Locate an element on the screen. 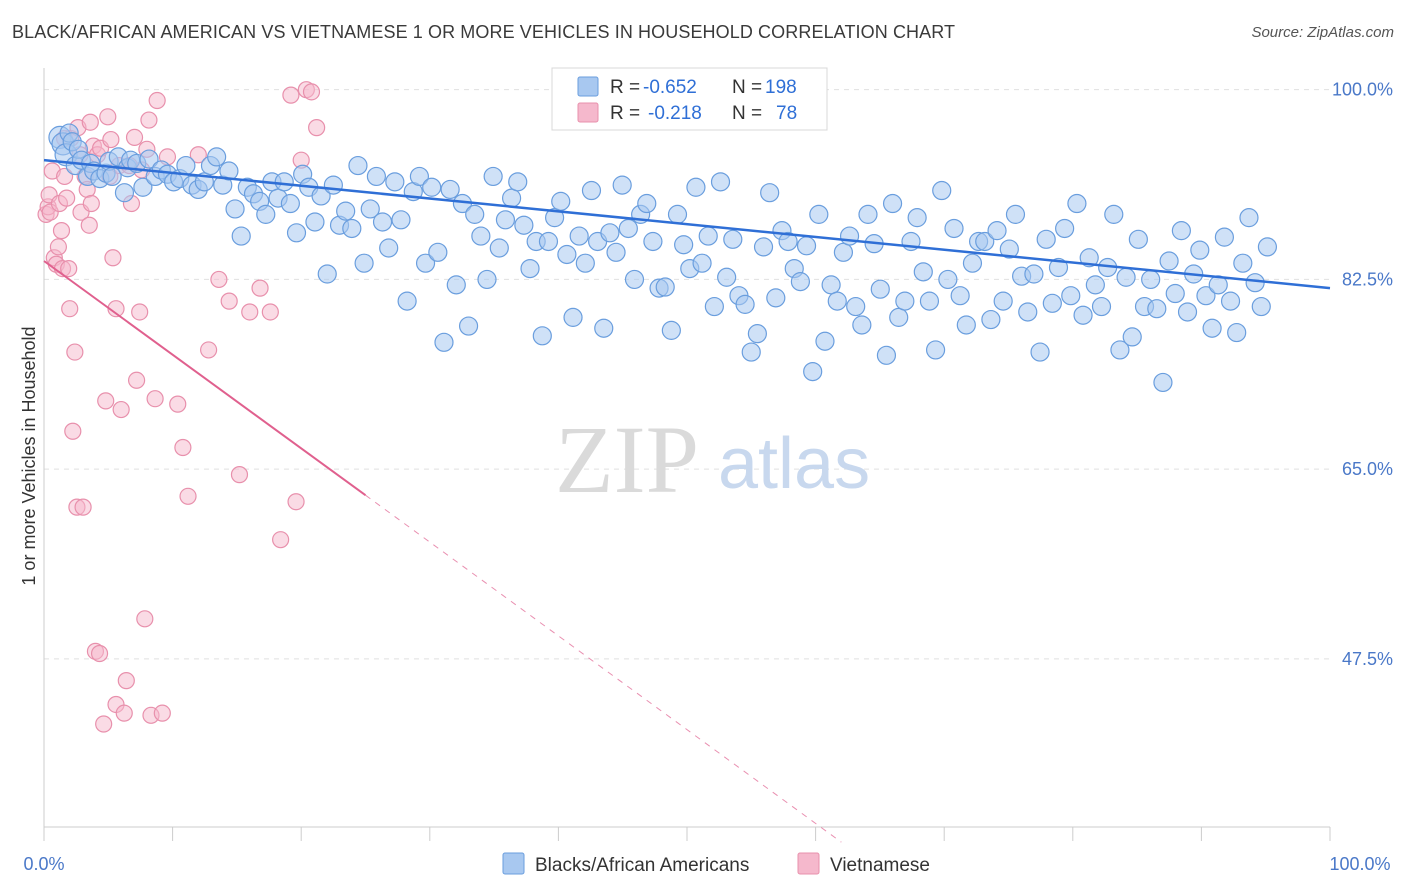 The width and height of the screenshot is (1406, 892). y-tick-label: 47.5% is located at coordinates (1367, 659).